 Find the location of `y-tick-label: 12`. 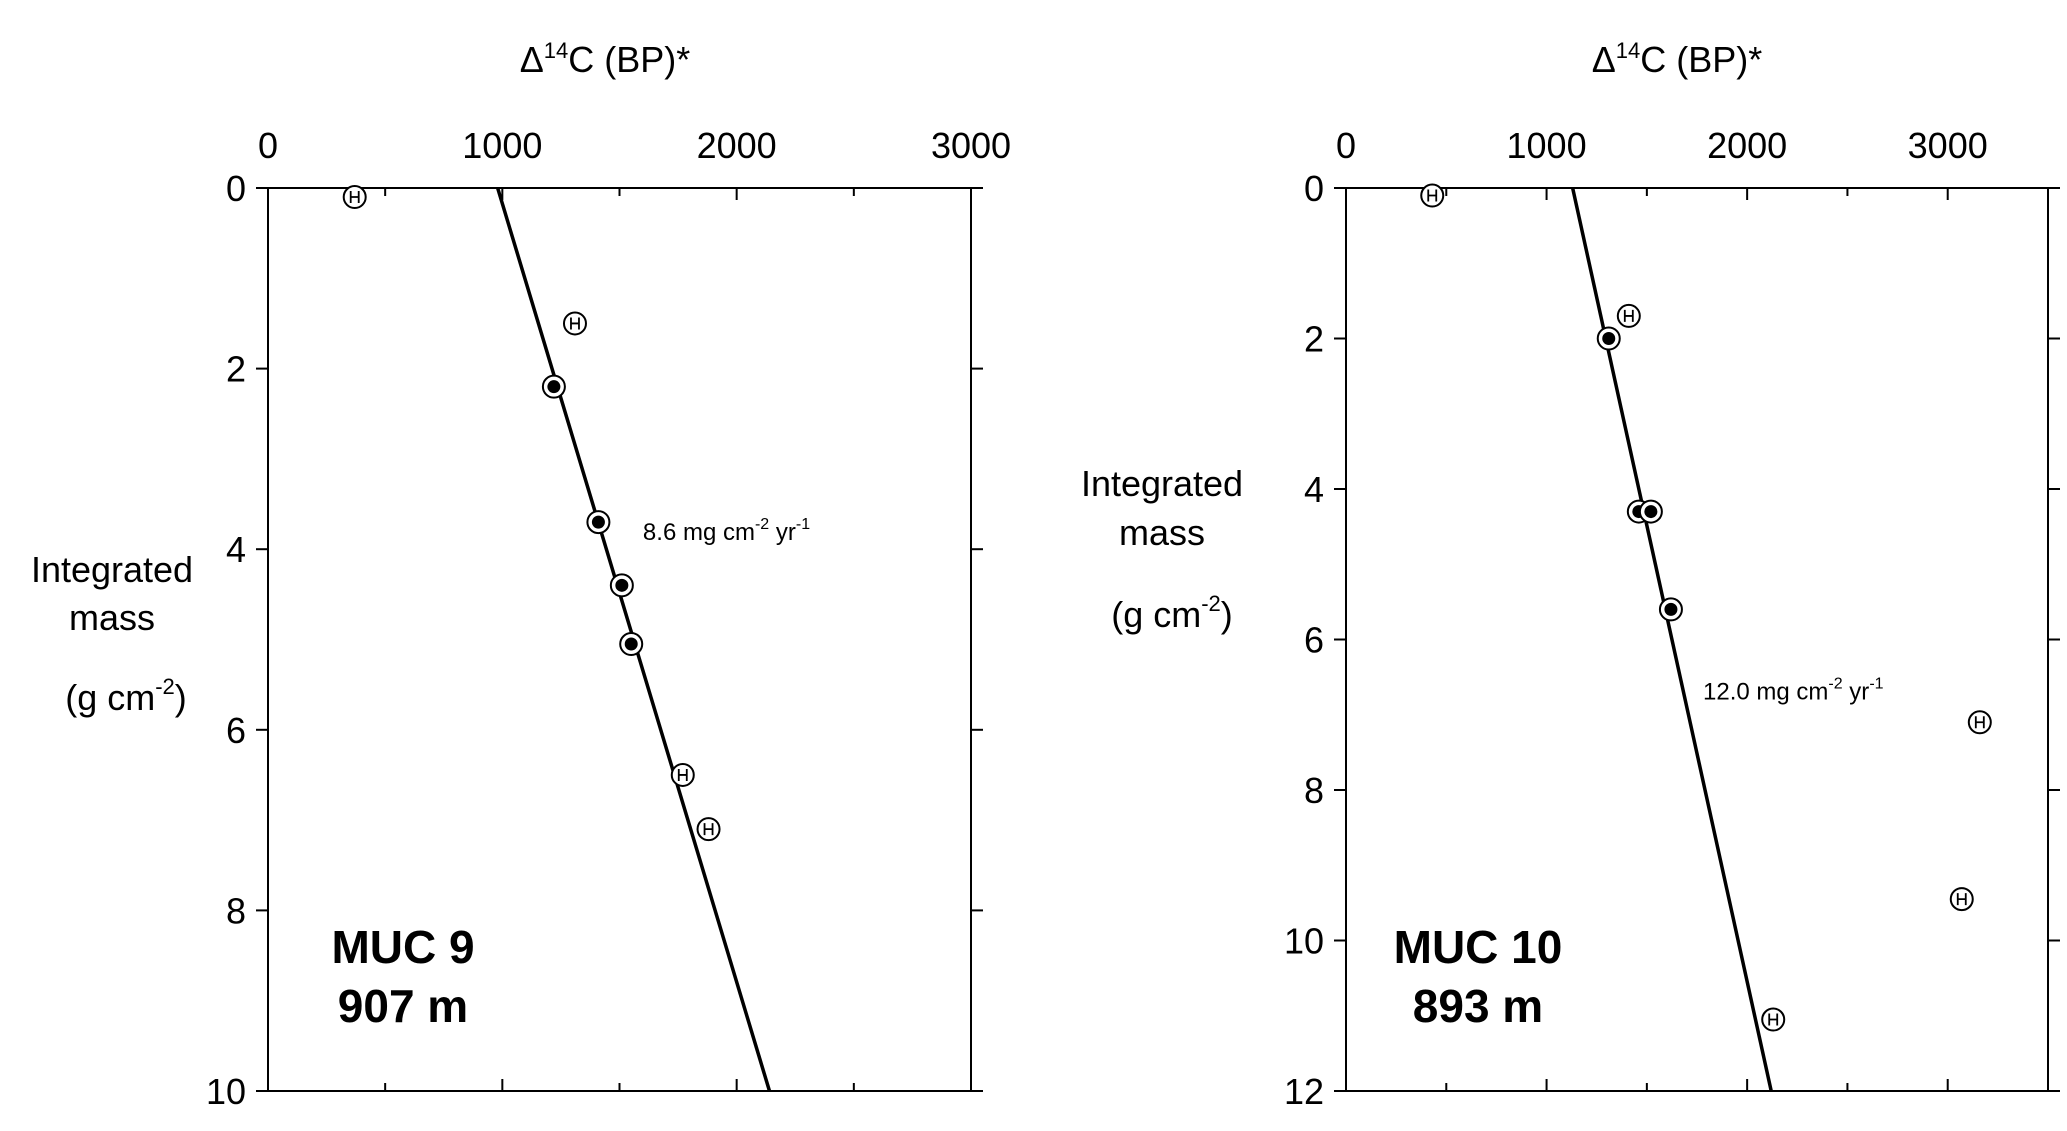

y-tick-label: 12 is located at coordinates (1304, 1091).